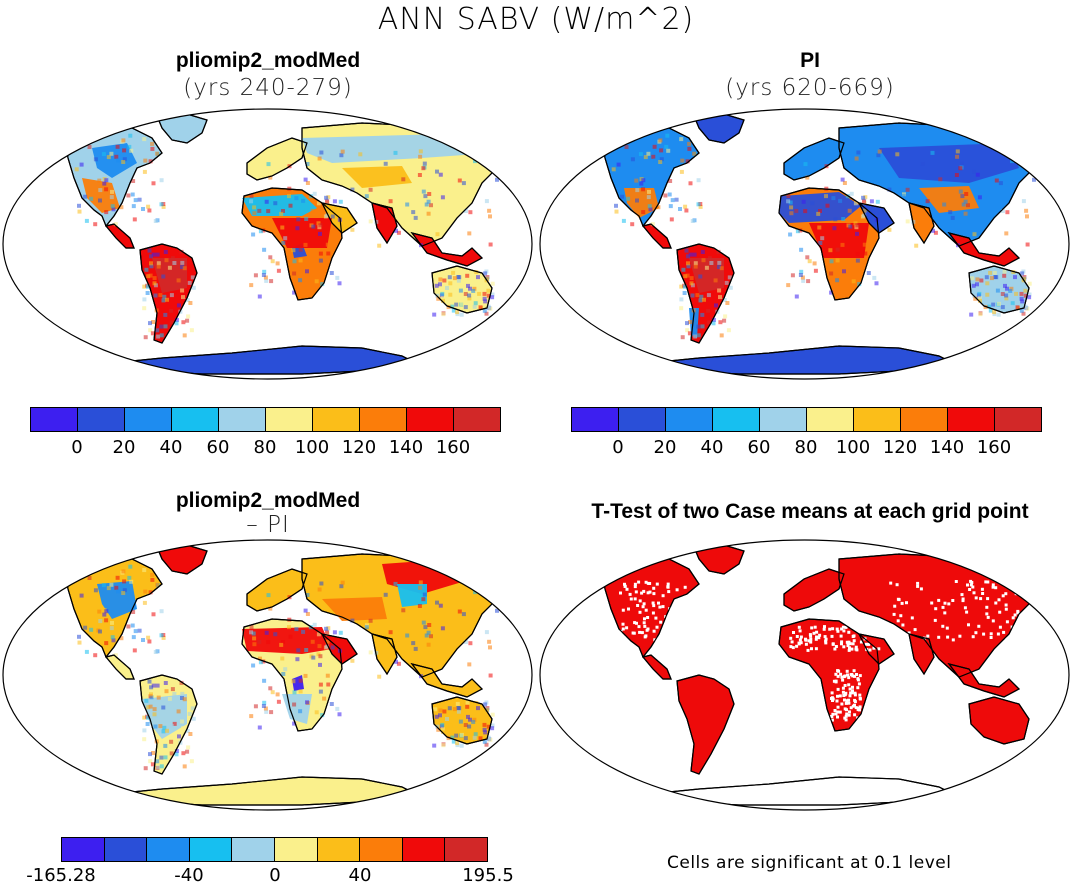 Image resolution: width=1072 pixels, height=886 pixels. What do you see at coordinates (759, 447) in the screenshot?
I see `colorbar-tick-label: 60` at bounding box center [759, 447].